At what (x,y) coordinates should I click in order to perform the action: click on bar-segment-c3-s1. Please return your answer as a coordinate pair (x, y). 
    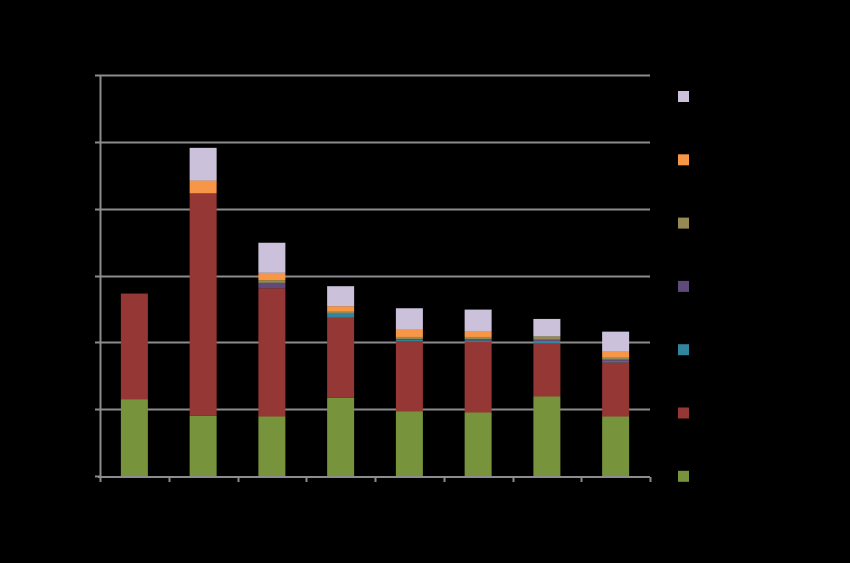
    Looking at the image, I should click on (341, 357).